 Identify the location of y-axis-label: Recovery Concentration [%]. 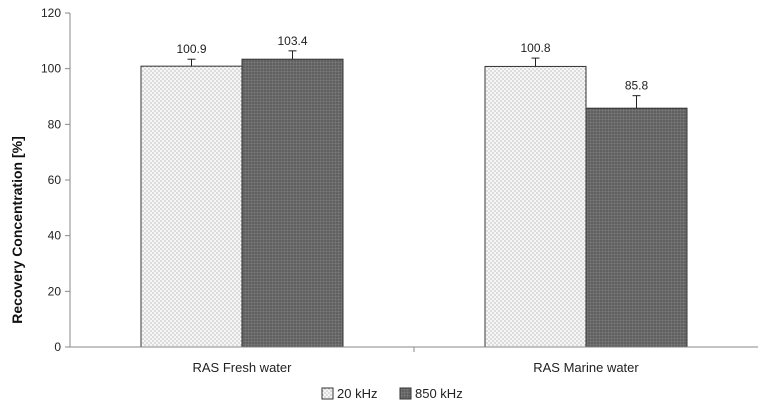
(17, 229).